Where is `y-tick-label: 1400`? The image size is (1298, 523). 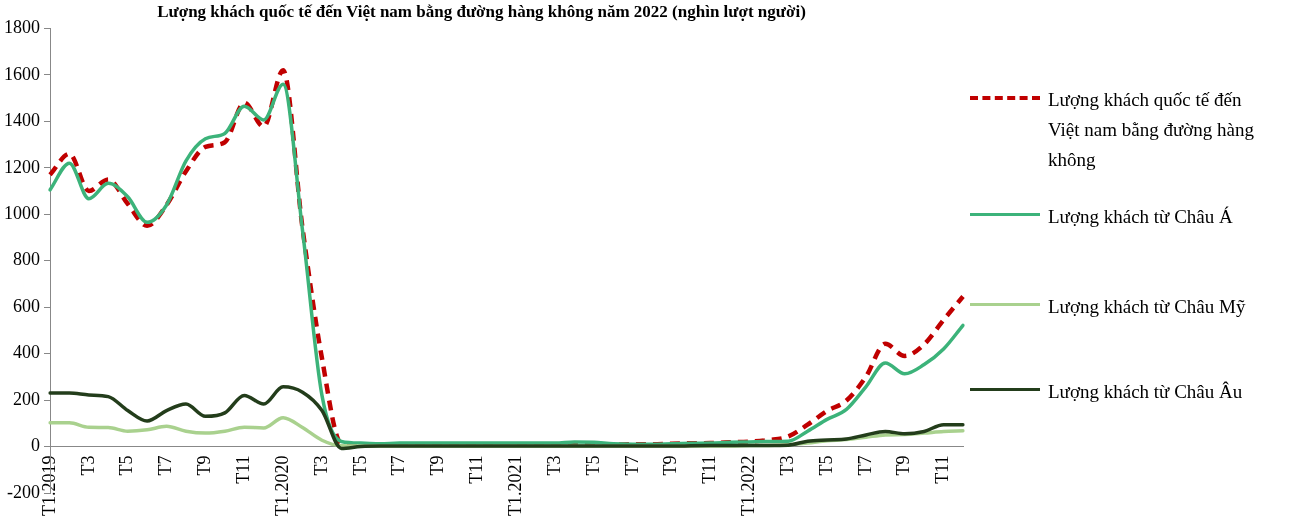
y-tick-label: 1400 is located at coordinates (22, 120).